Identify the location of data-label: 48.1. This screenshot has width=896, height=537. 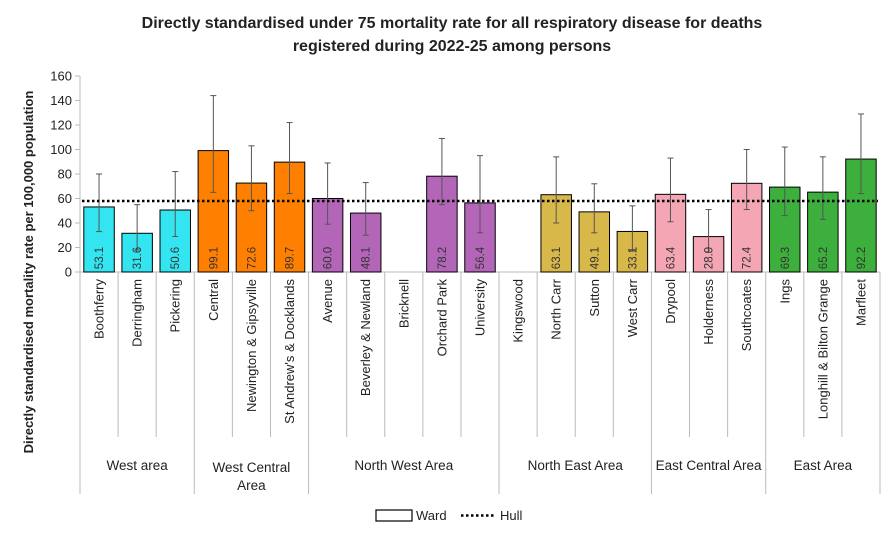
(367, 258).